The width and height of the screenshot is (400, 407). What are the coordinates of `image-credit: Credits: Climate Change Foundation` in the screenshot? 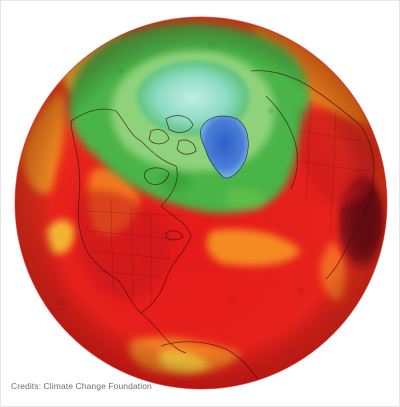 It's located at (81, 386).